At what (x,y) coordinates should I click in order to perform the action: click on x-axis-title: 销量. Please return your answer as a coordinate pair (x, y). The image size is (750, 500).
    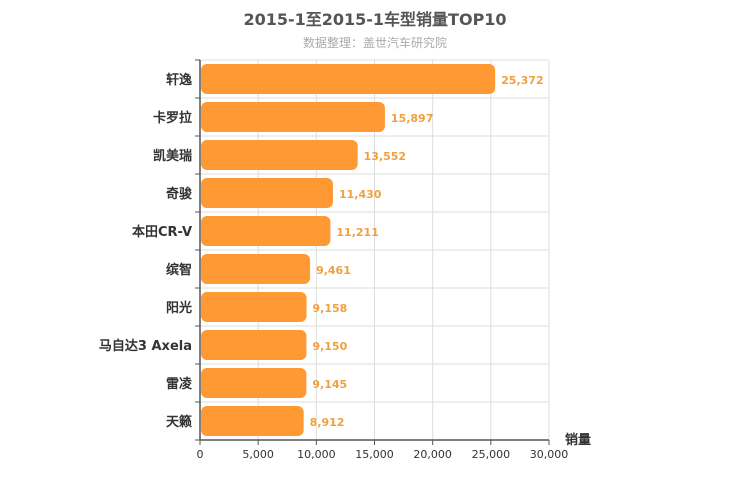
    Looking at the image, I should click on (578, 440).